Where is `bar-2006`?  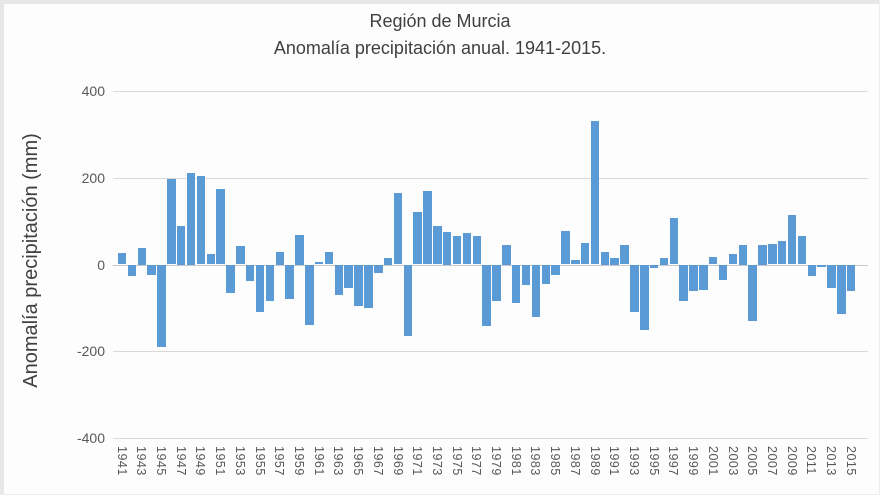
bar-2006 is located at coordinates (762, 255).